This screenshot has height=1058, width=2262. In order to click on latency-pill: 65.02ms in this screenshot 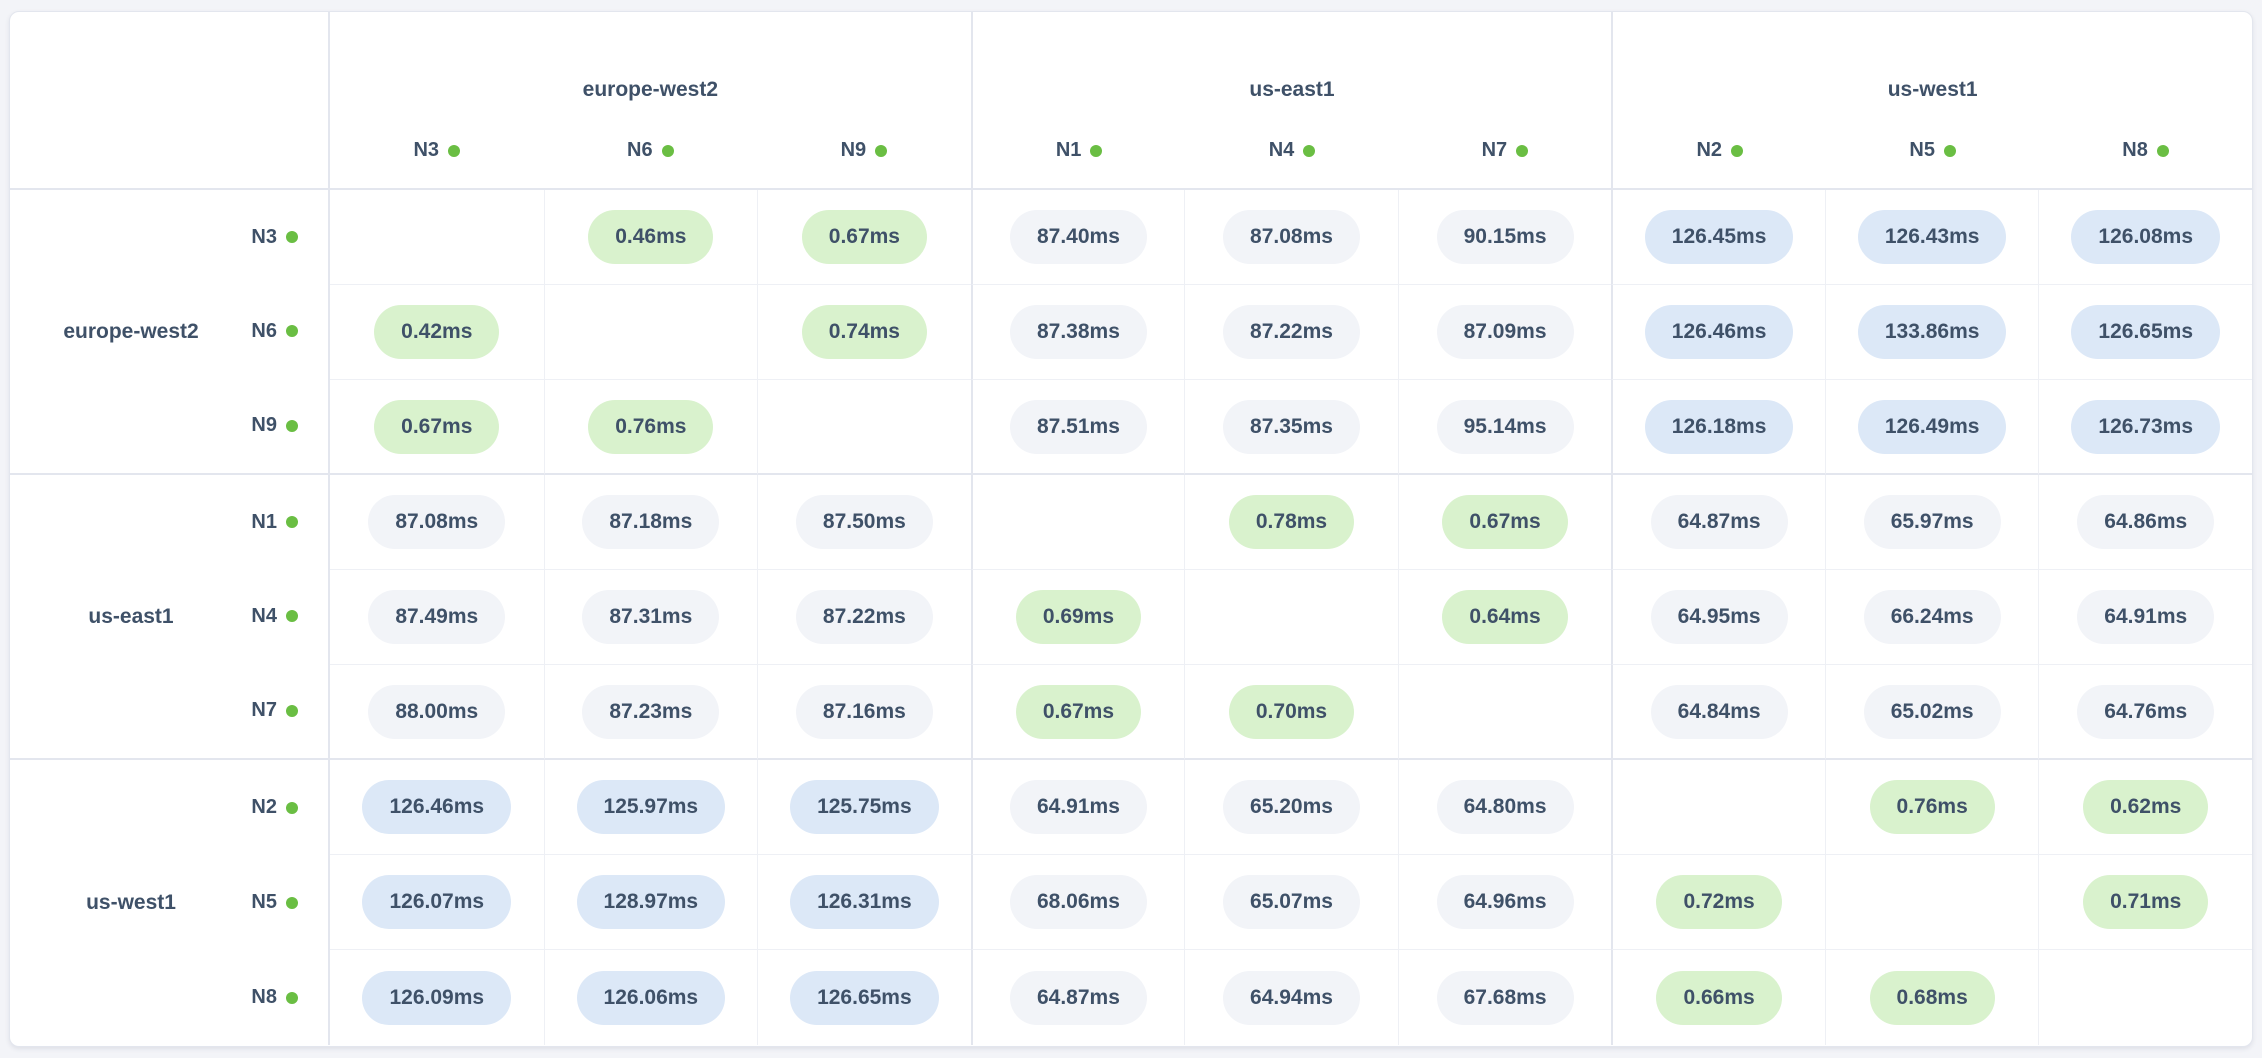, I will do `click(1932, 711)`.